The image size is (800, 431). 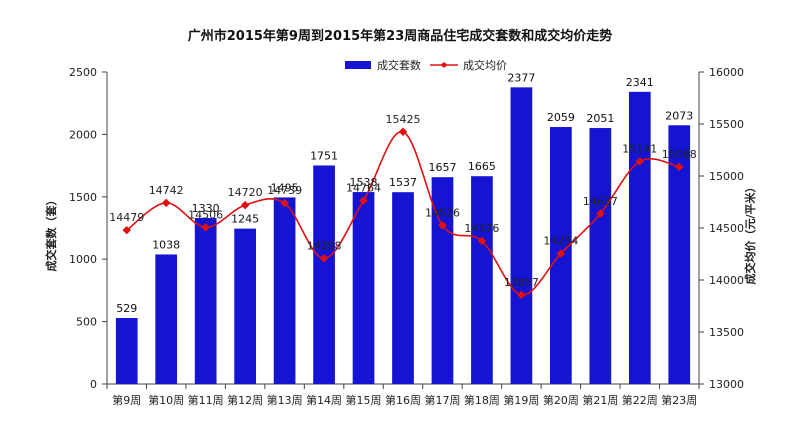 What do you see at coordinates (206, 400) in the screenshot?
I see `x-tick-label: 第11周` at bounding box center [206, 400].